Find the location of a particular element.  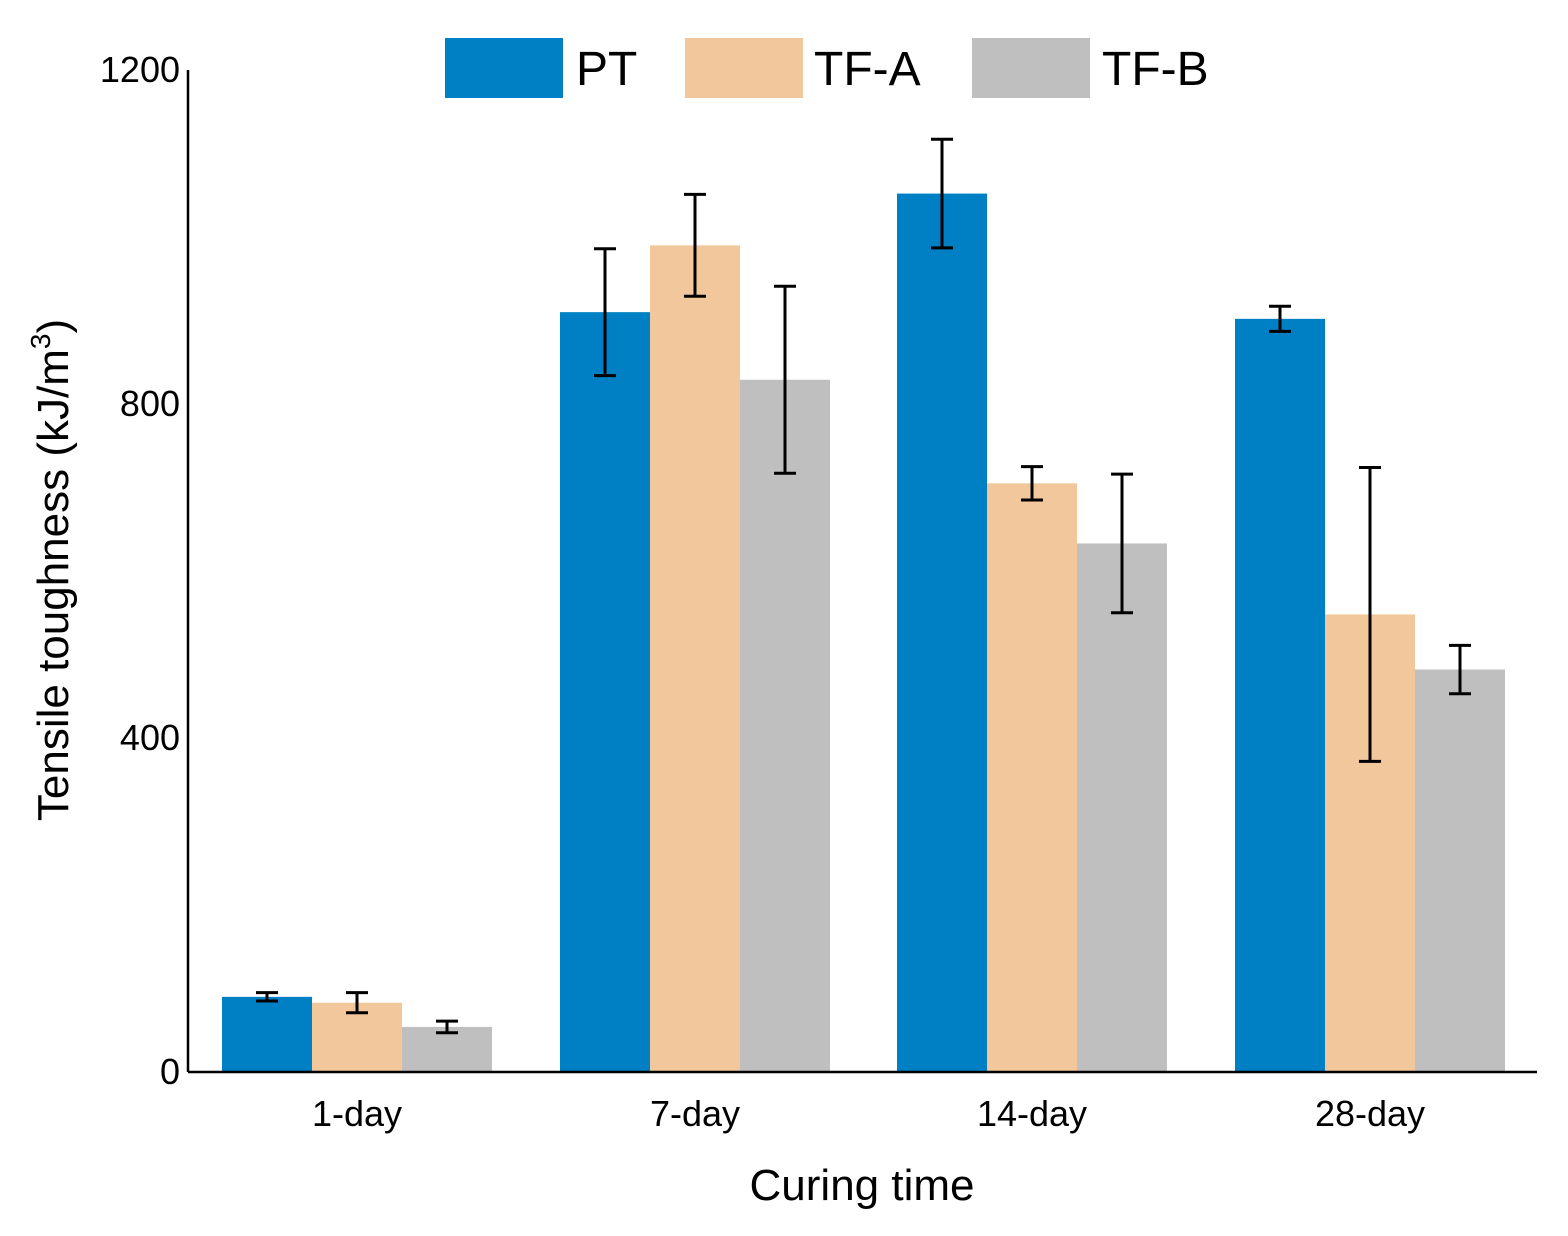

bar-pt-7-day is located at coordinates (605, 692).